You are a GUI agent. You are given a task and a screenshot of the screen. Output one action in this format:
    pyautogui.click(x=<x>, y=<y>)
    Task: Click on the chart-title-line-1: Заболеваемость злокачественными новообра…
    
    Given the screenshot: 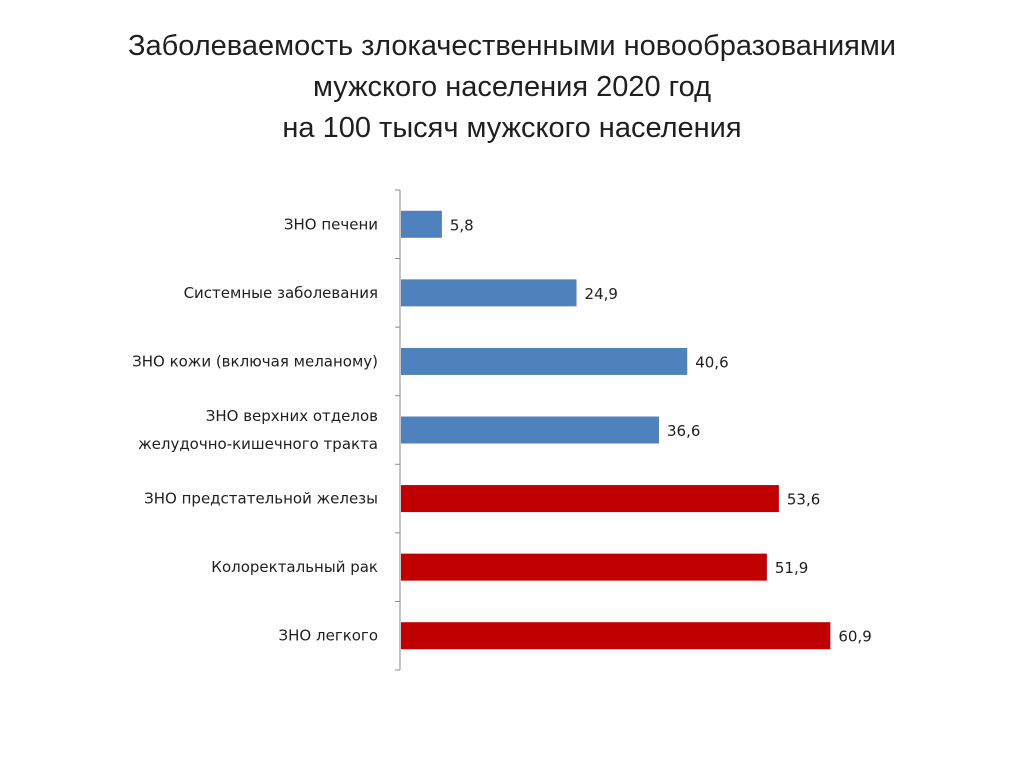 What is the action you would take?
    pyautogui.click(x=512, y=46)
    